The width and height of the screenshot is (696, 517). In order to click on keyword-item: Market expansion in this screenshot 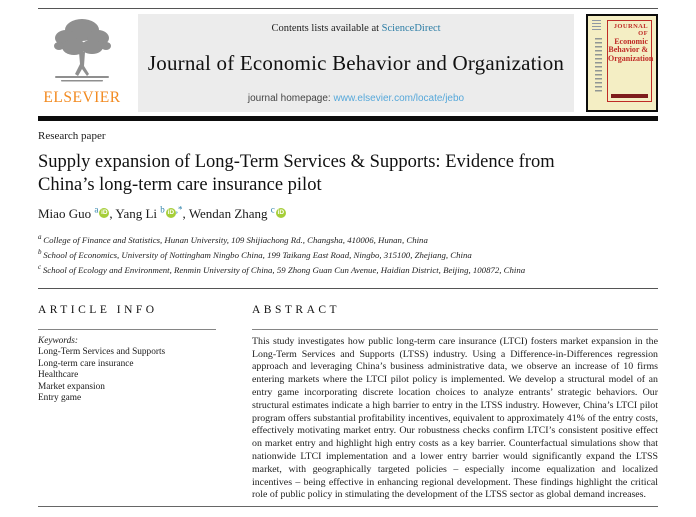, I will do `click(71, 386)`.